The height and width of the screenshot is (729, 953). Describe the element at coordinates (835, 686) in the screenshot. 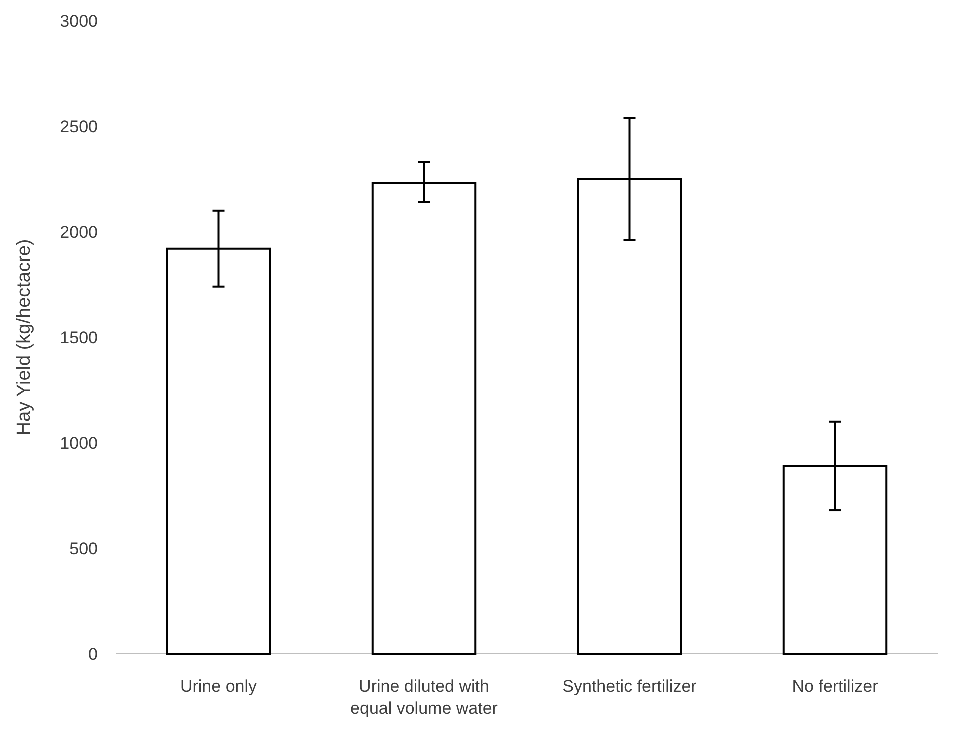

I see `x-tick-label: No fertilizer` at that location.